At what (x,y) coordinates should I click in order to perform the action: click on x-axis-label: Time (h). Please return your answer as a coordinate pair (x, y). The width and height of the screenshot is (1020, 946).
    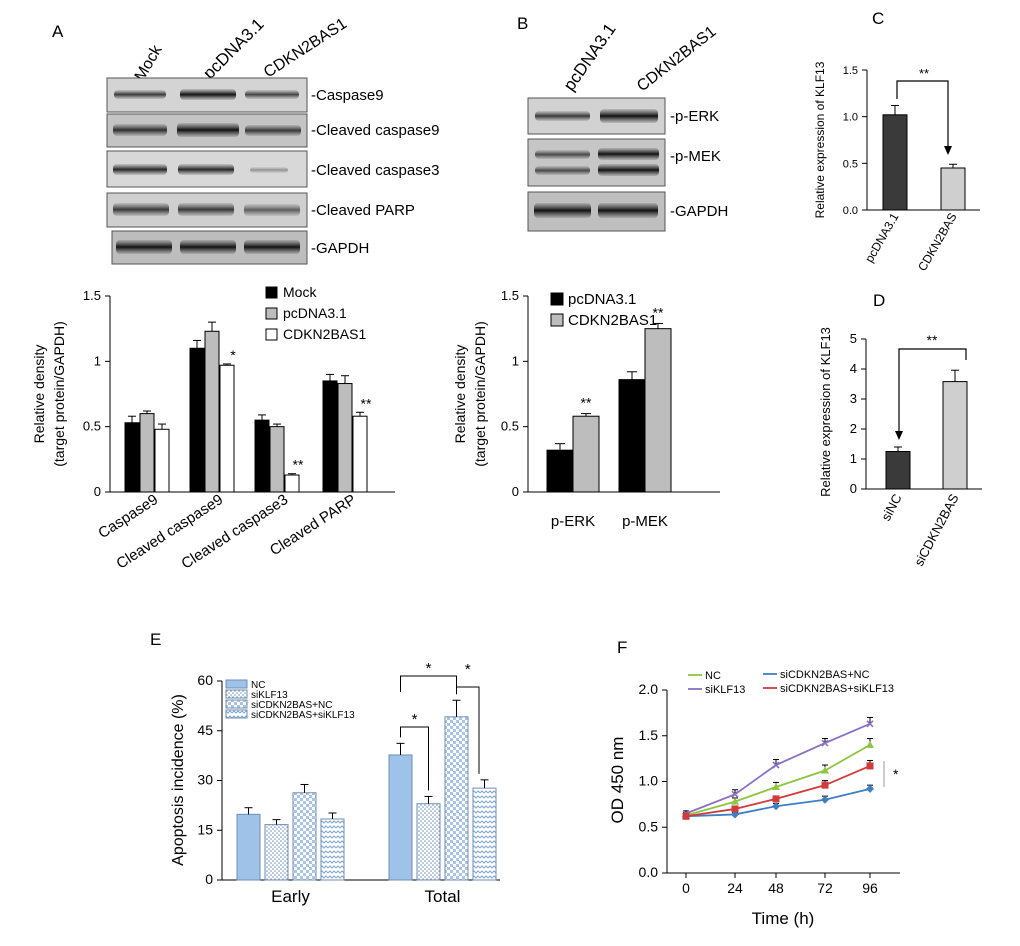
    Looking at the image, I should click on (783, 918).